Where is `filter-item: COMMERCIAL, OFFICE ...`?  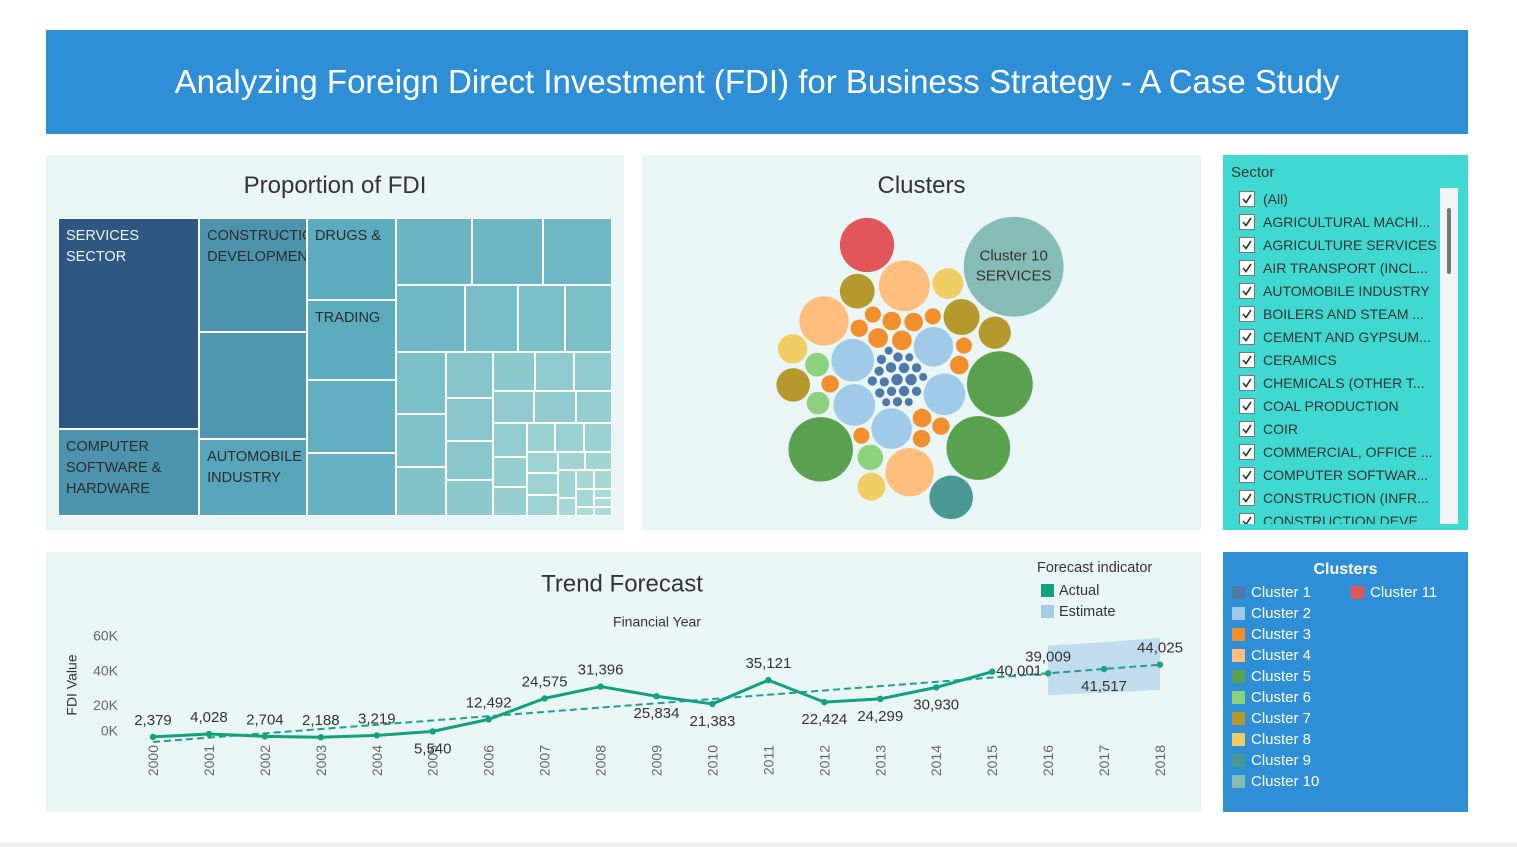 filter-item: COMMERCIAL, OFFICE ... is located at coordinates (1334, 452).